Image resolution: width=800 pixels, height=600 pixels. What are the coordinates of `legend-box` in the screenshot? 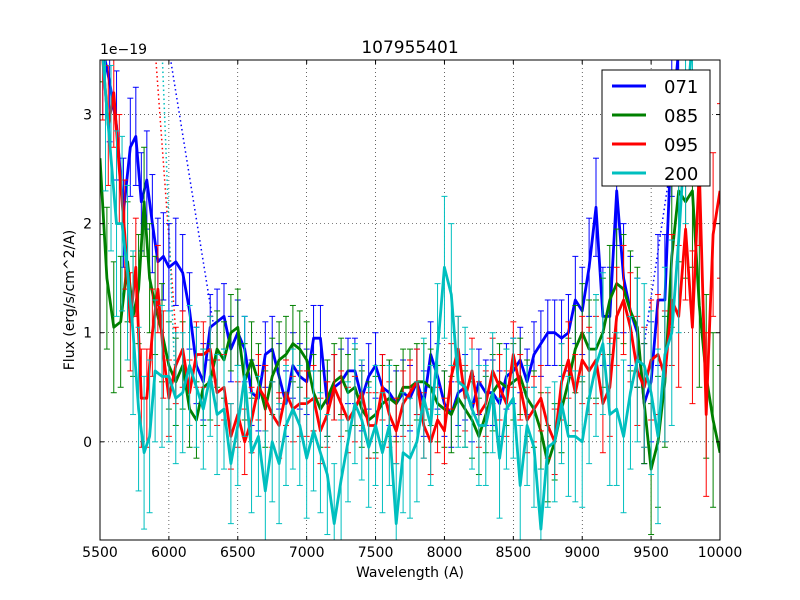 It's located at (656, 128).